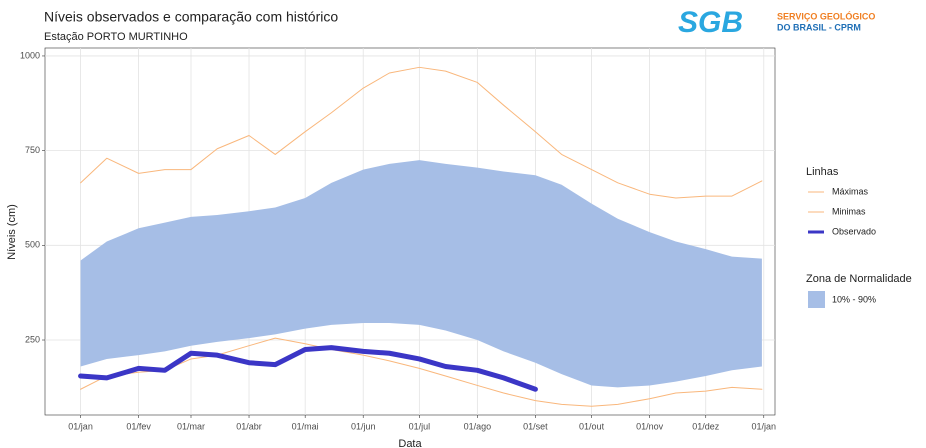  Describe the element at coordinates (30, 55) in the screenshot. I see `y-tick-label: 1000` at that location.